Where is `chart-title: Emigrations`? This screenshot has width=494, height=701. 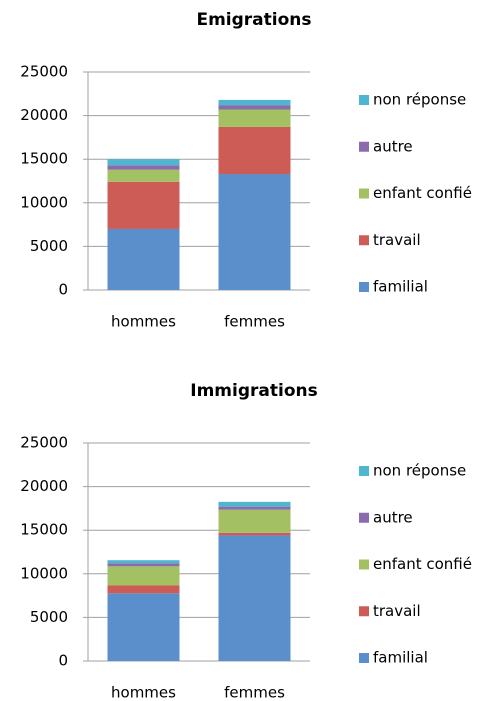 chart-title: Emigrations is located at coordinates (253, 20).